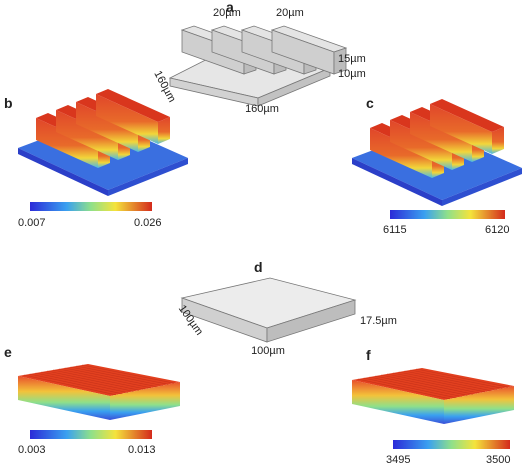  I want to click on panel-c-heatmap, so click(437, 152).